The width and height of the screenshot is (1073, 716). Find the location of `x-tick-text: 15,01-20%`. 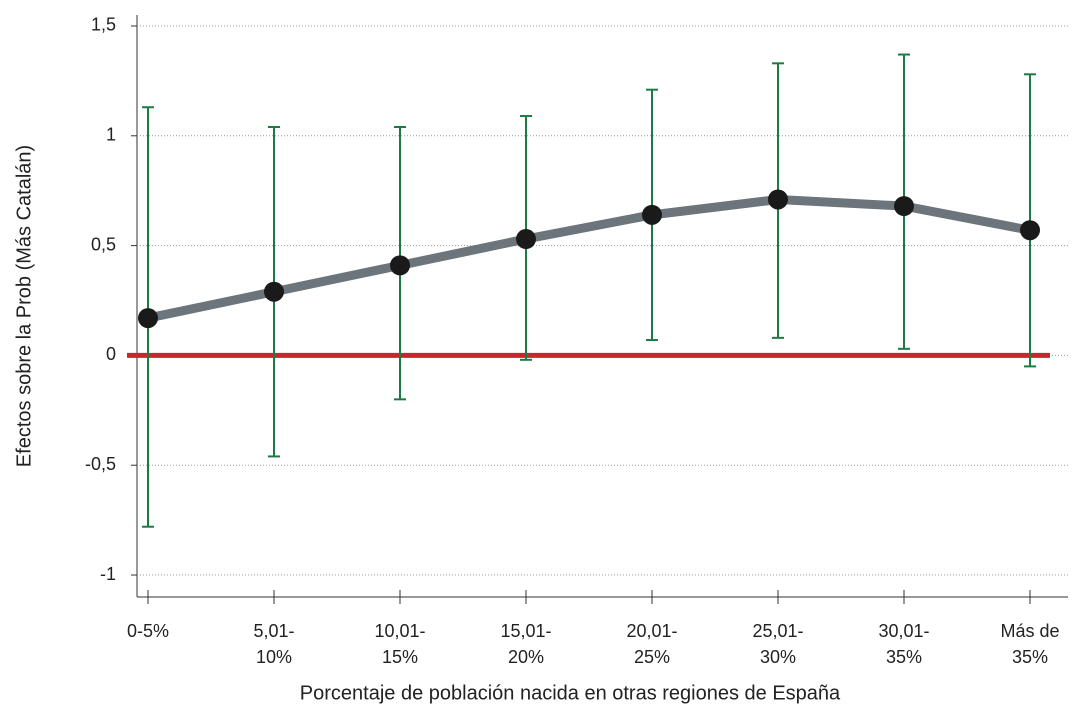

x-tick-text: 15,01-20% is located at coordinates (526, 644).